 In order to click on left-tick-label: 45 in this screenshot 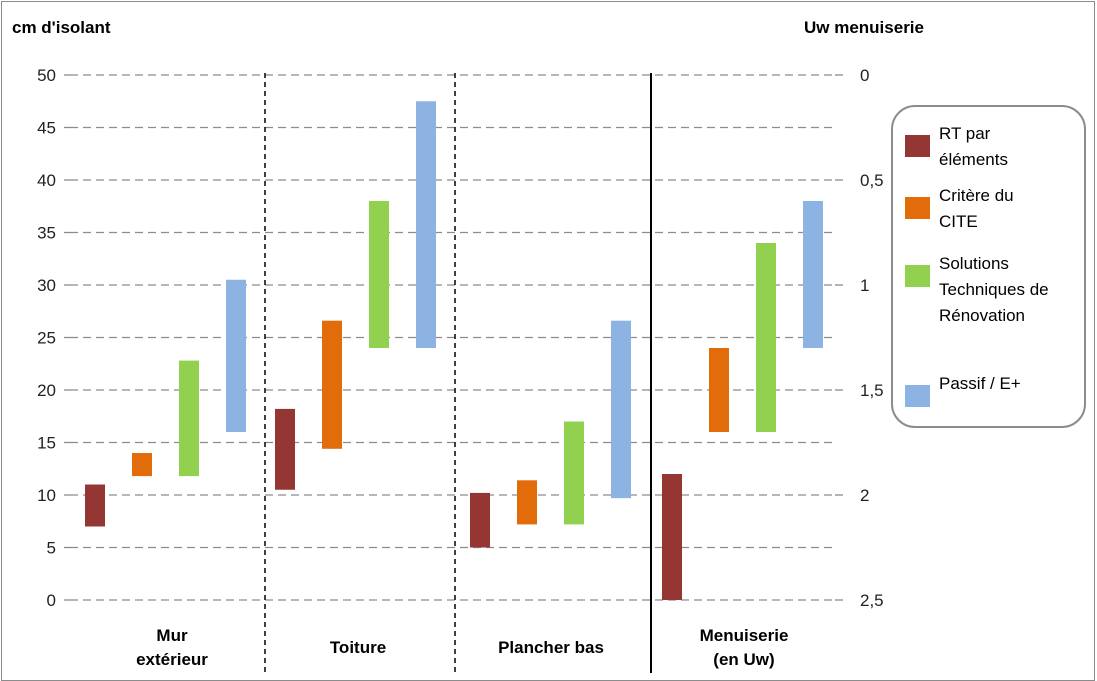, I will do `click(46, 128)`.